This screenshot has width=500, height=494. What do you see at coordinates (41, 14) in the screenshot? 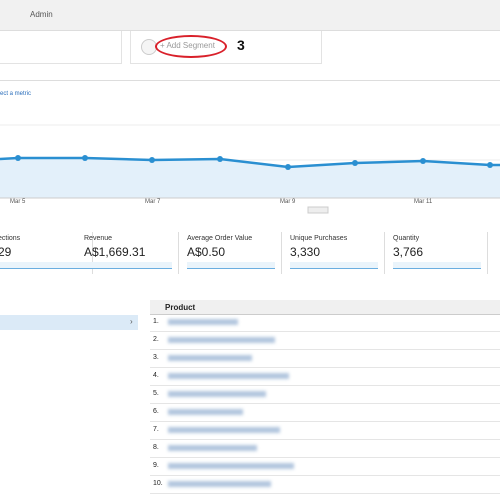
I see `admin-tab: Admin` at bounding box center [41, 14].